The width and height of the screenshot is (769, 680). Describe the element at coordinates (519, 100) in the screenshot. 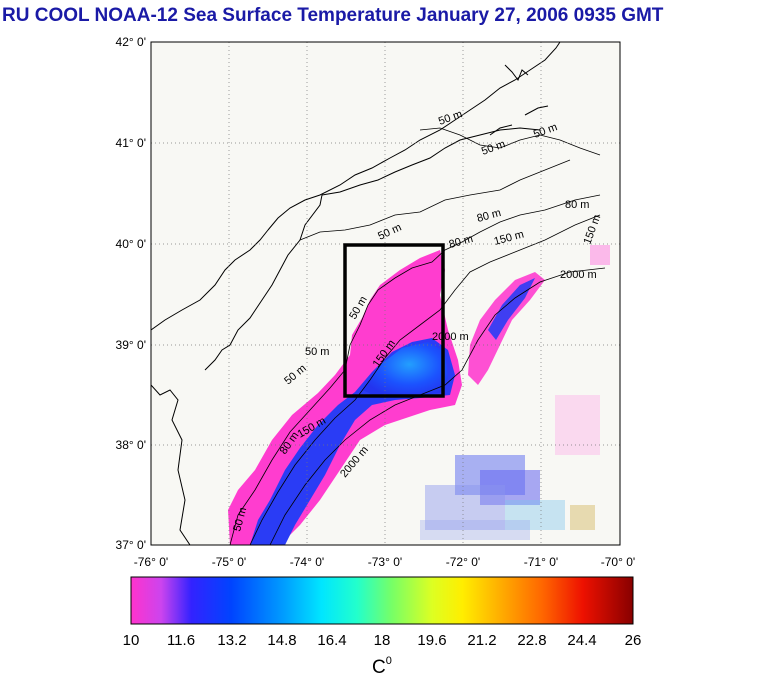

I see `island-detail` at that location.